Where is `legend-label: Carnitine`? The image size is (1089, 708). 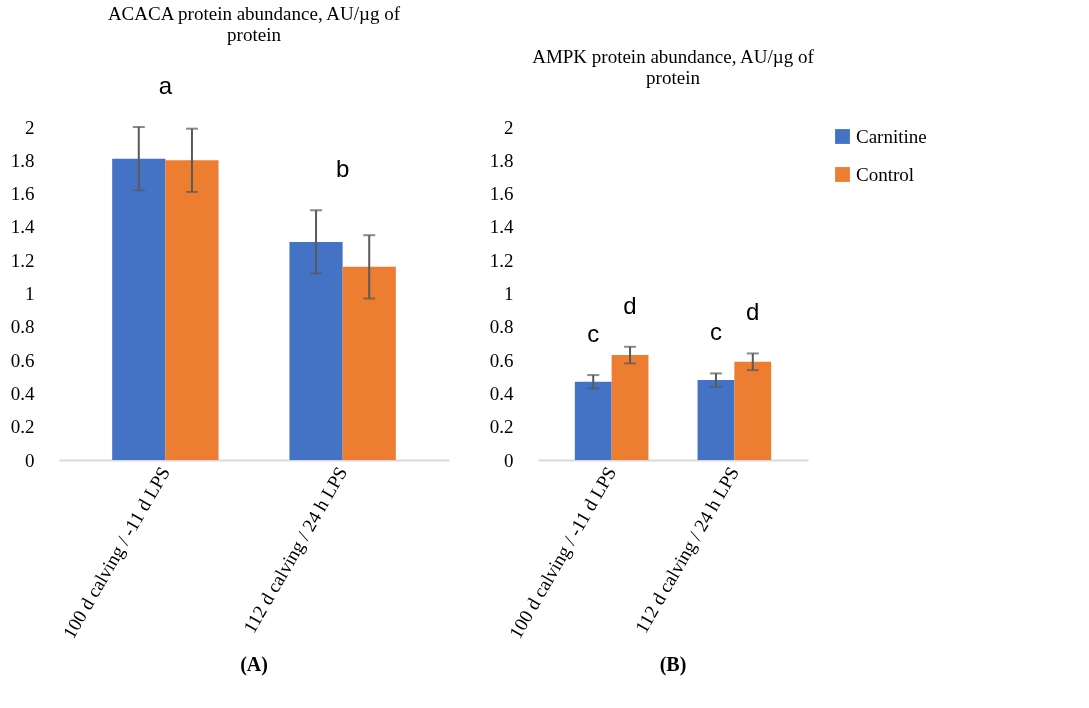 legend-label: Carnitine is located at coordinates (891, 136).